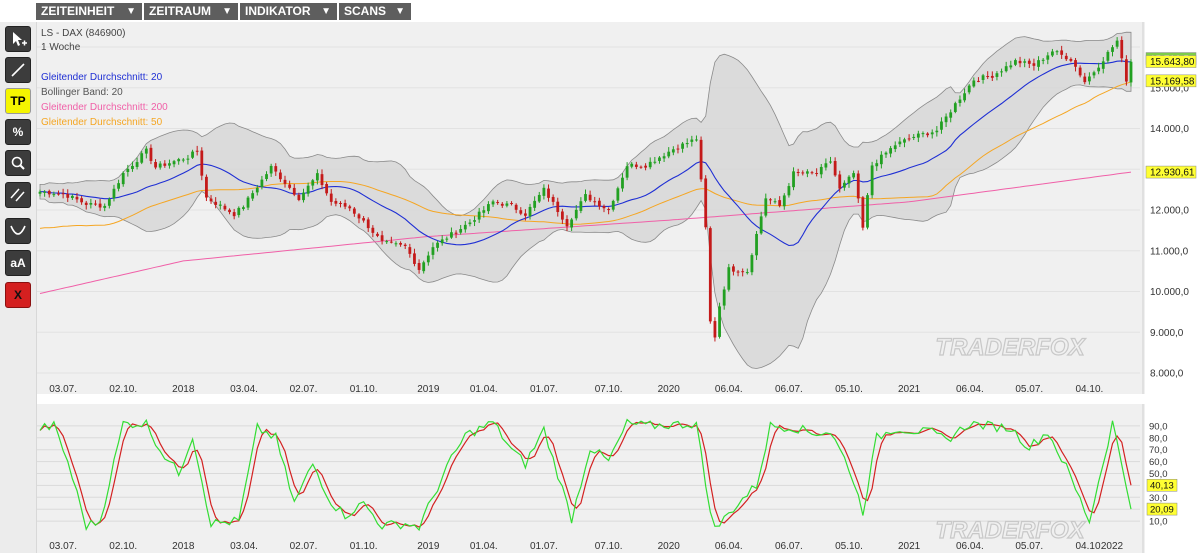 Image resolution: width=1198 pixels, height=553 pixels. What do you see at coordinates (18, 195) in the screenshot?
I see `parallel-lines-tool-button` at bounding box center [18, 195].